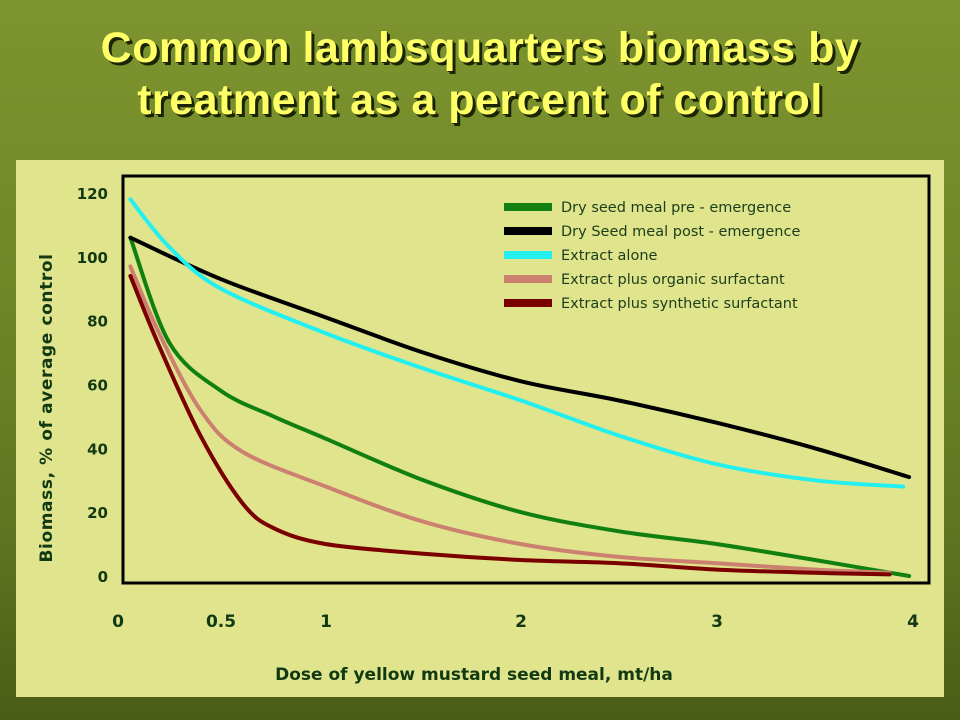 Image resolution: width=960 pixels, height=720 pixels. I want to click on legend-label: Dry seed meal pre - emergence, so click(676, 208).